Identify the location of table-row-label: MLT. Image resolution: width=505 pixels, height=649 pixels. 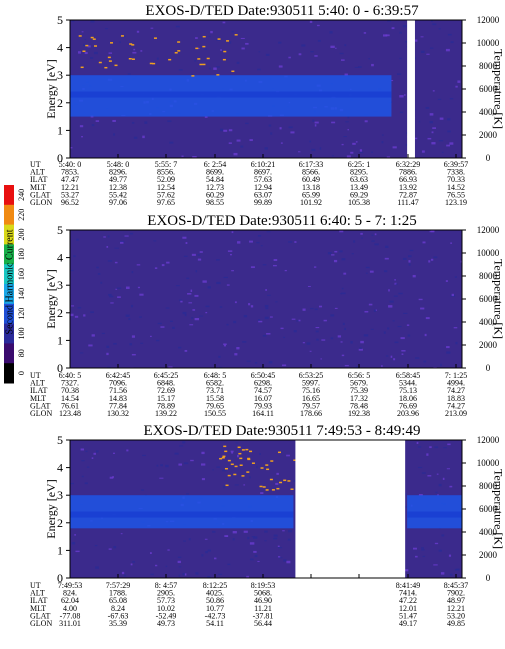
(38, 608).